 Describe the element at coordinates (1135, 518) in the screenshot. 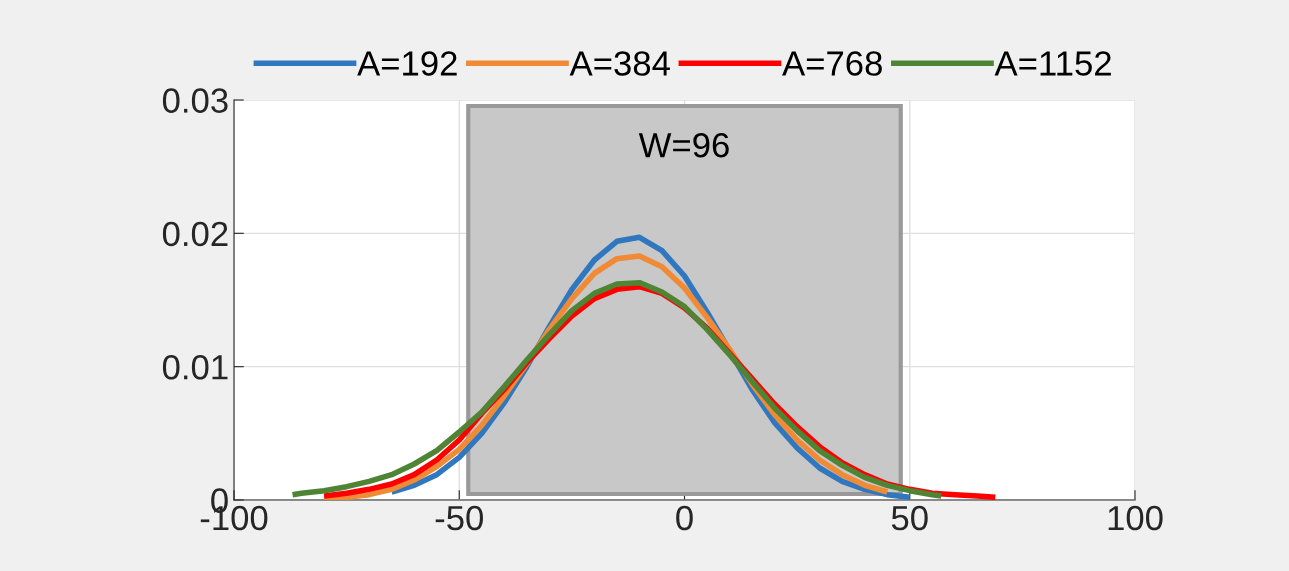

I see `x-tick-label: 100` at that location.